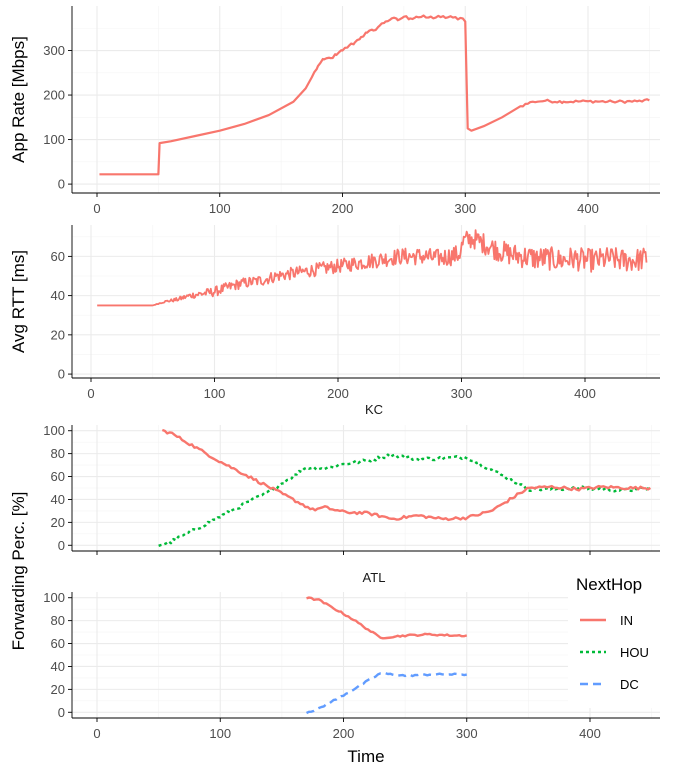 This screenshot has height=768, width=673. I want to click on y-axis-title-rate: App Rate [Mbps], so click(18, 99).